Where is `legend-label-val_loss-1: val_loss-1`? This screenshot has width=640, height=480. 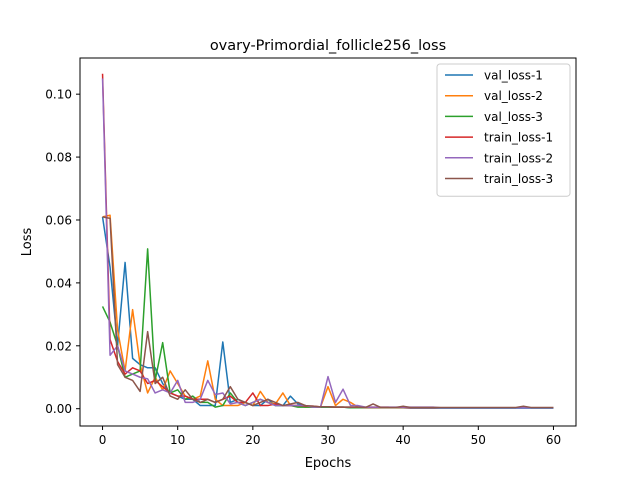 legend-label-val_loss-1: val_loss-1 is located at coordinates (513, 76).